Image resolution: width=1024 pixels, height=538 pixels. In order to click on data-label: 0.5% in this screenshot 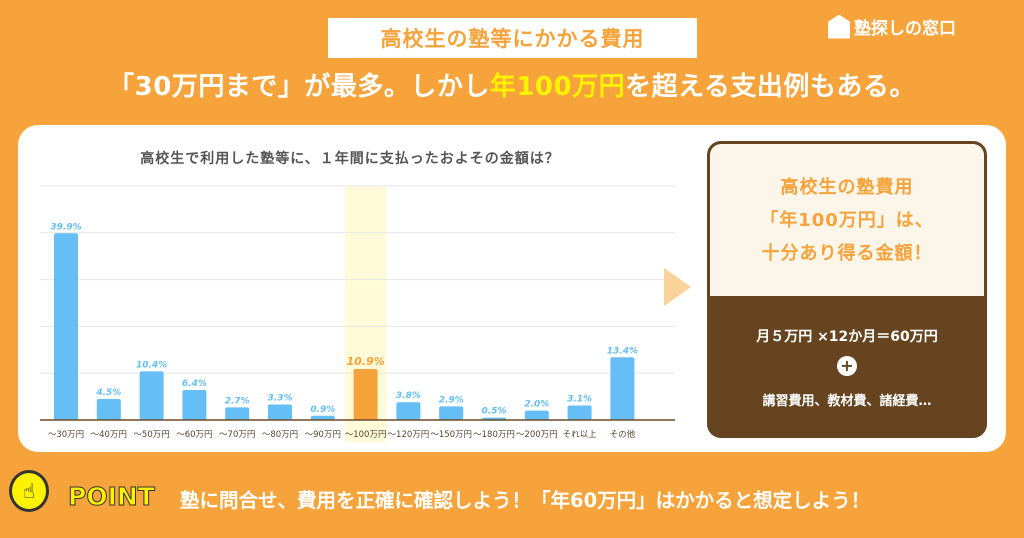, I will do `click(494, 412)`.